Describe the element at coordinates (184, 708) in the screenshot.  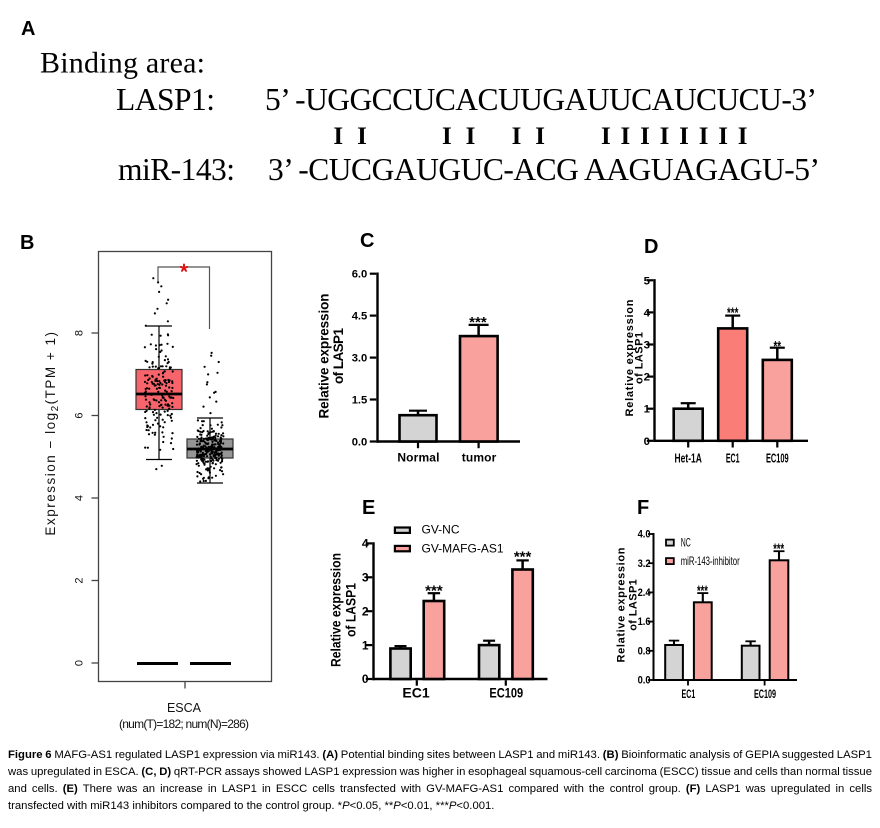
I see `svg-text: ESCA` at that location.